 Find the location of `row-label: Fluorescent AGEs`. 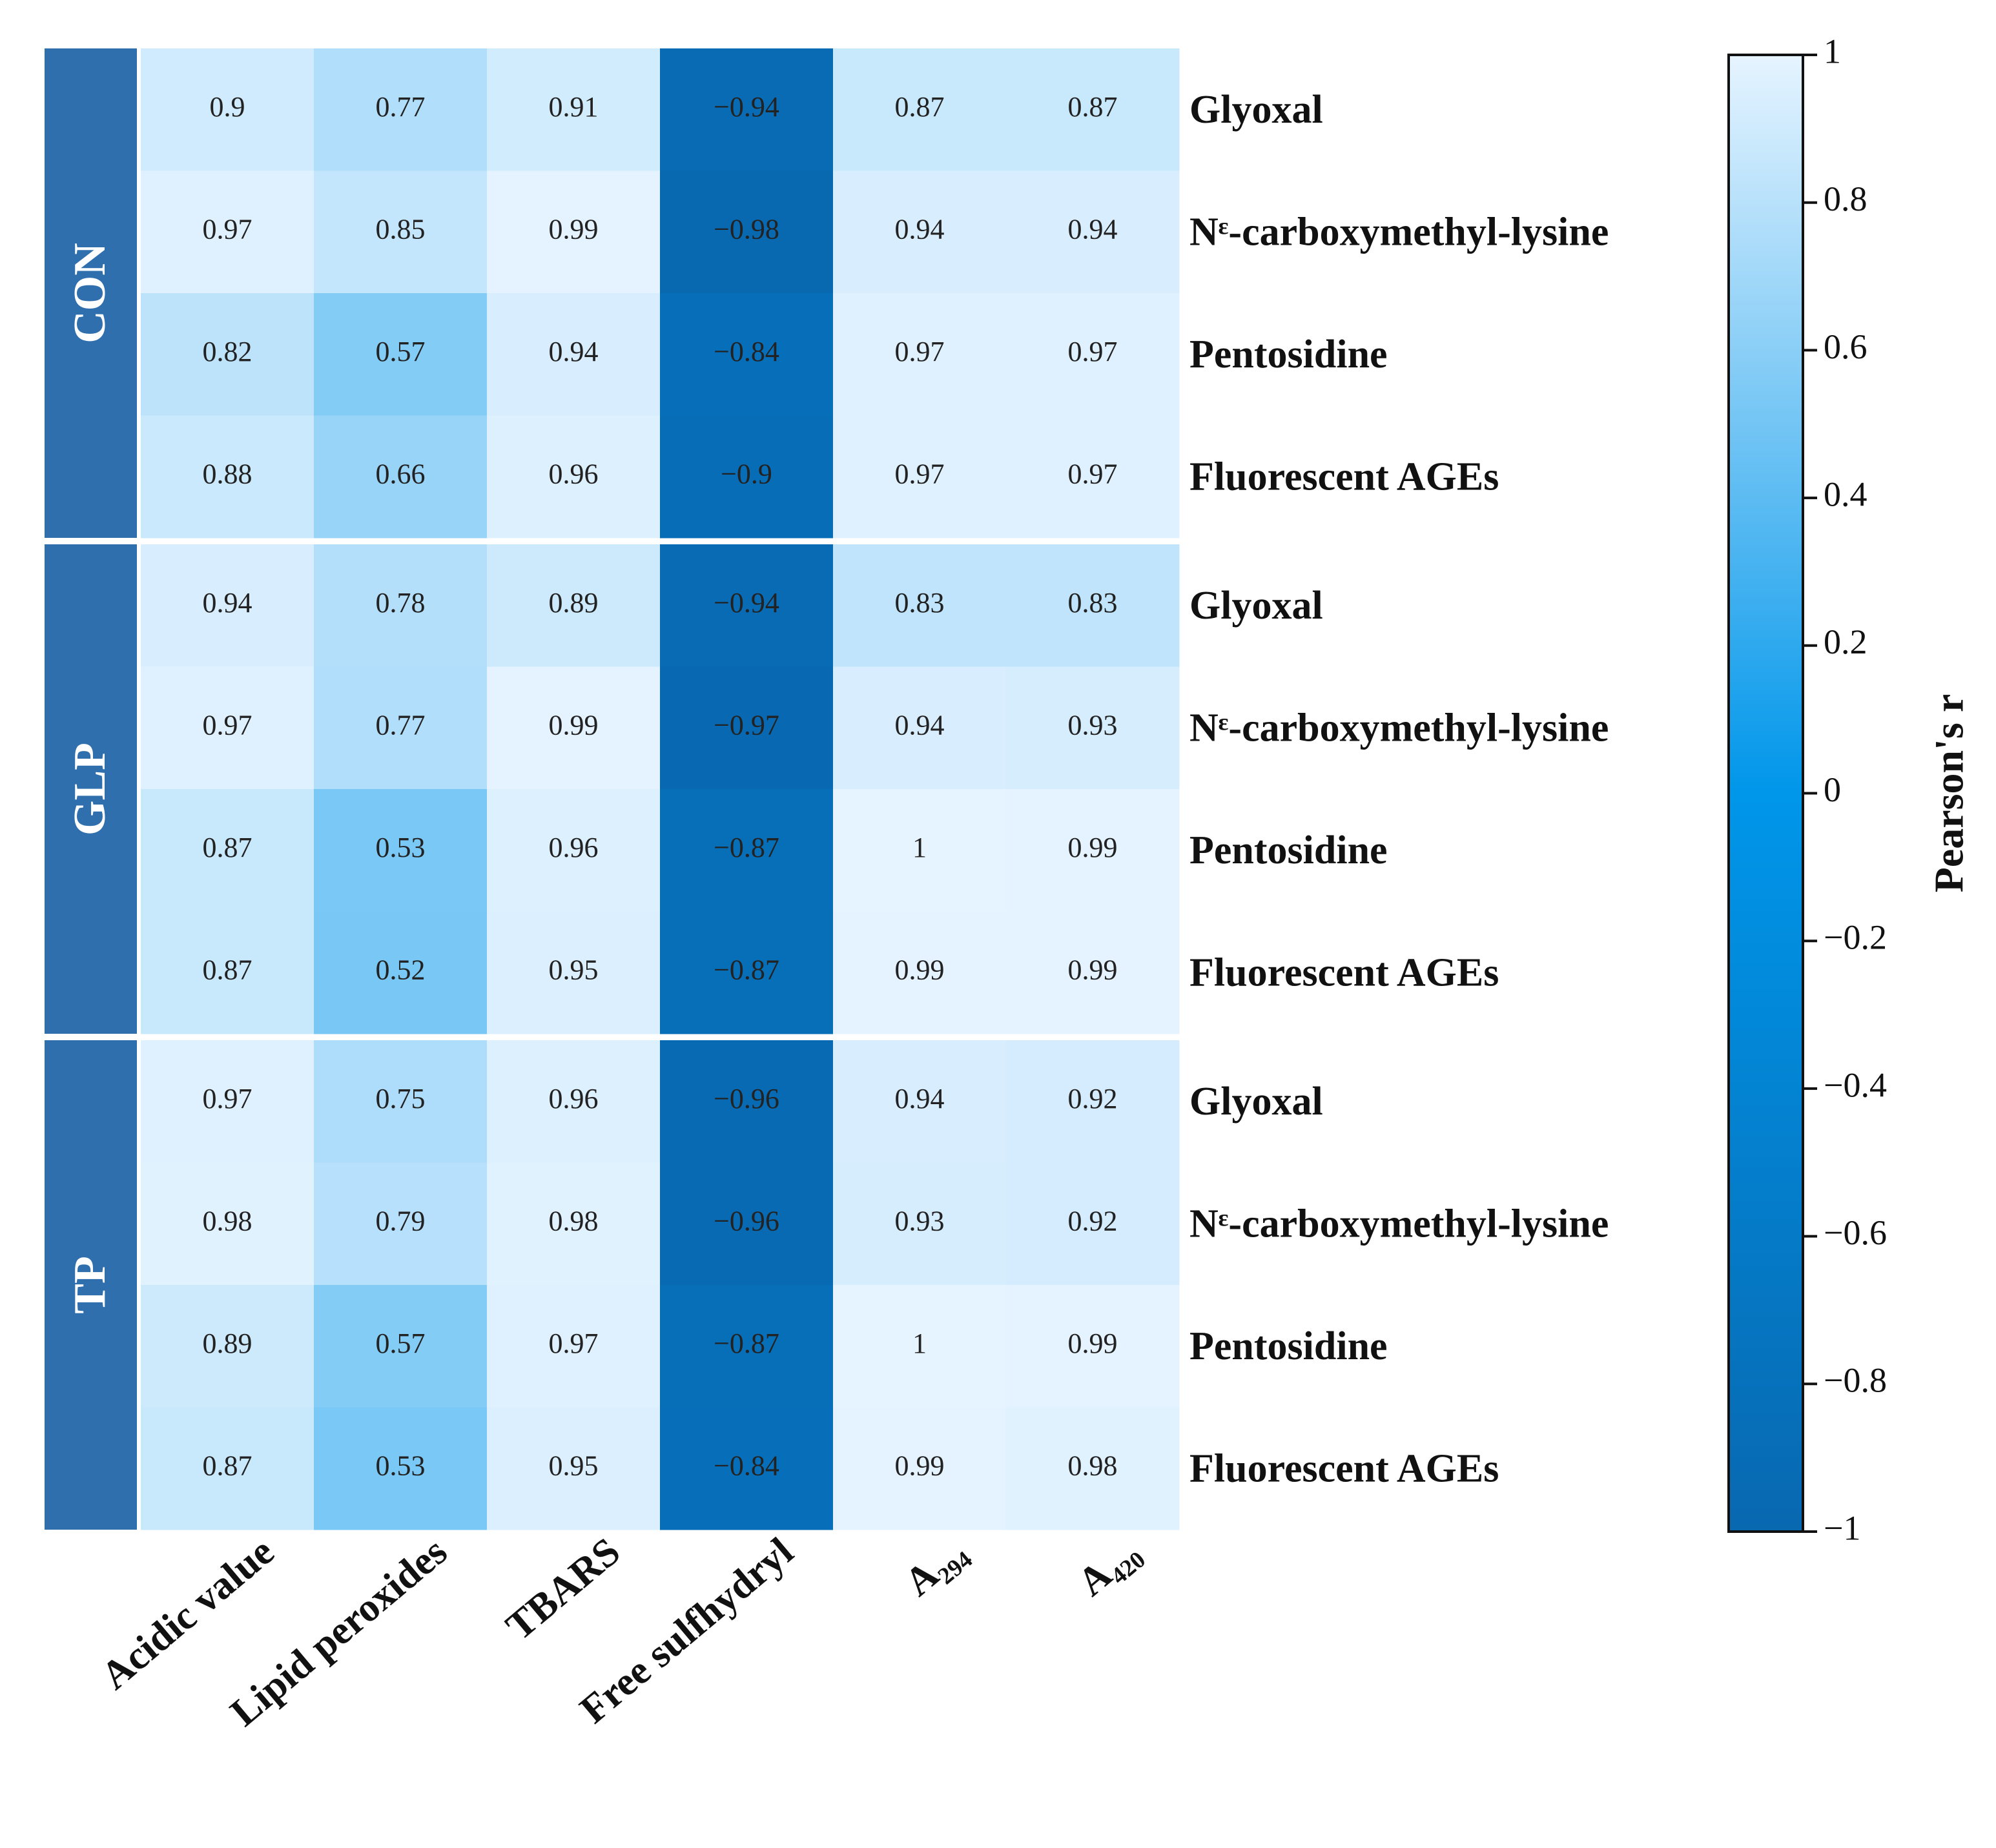

row-label: Fluorescent AGEs is located at coordinates (1344, 477).